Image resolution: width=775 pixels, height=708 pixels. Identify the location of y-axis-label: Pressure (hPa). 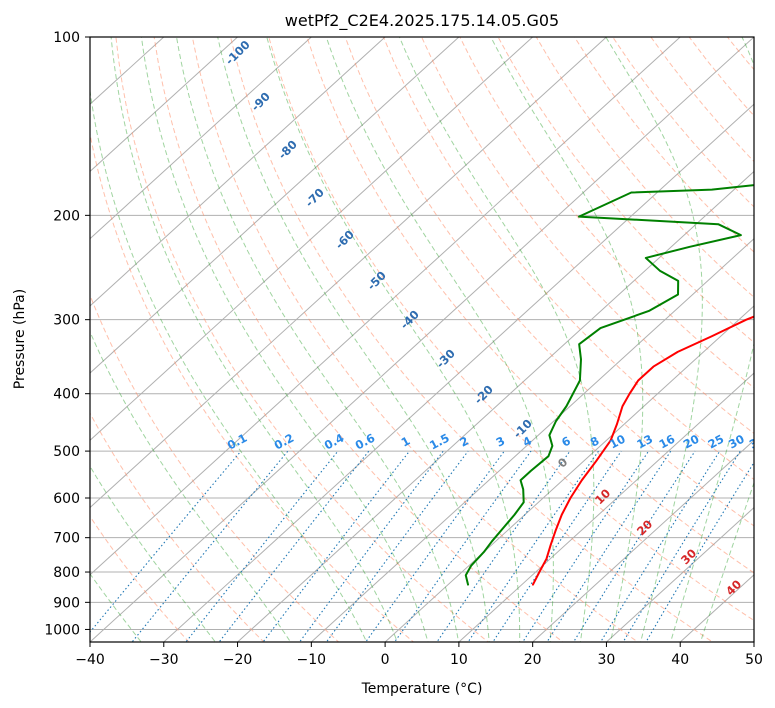
(20, 339).